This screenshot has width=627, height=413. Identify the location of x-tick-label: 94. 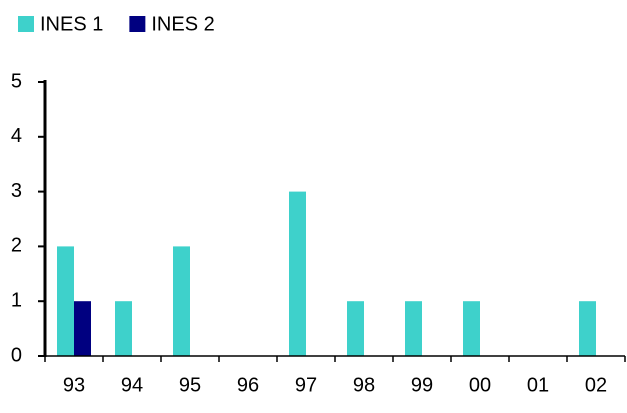
(132, 385).